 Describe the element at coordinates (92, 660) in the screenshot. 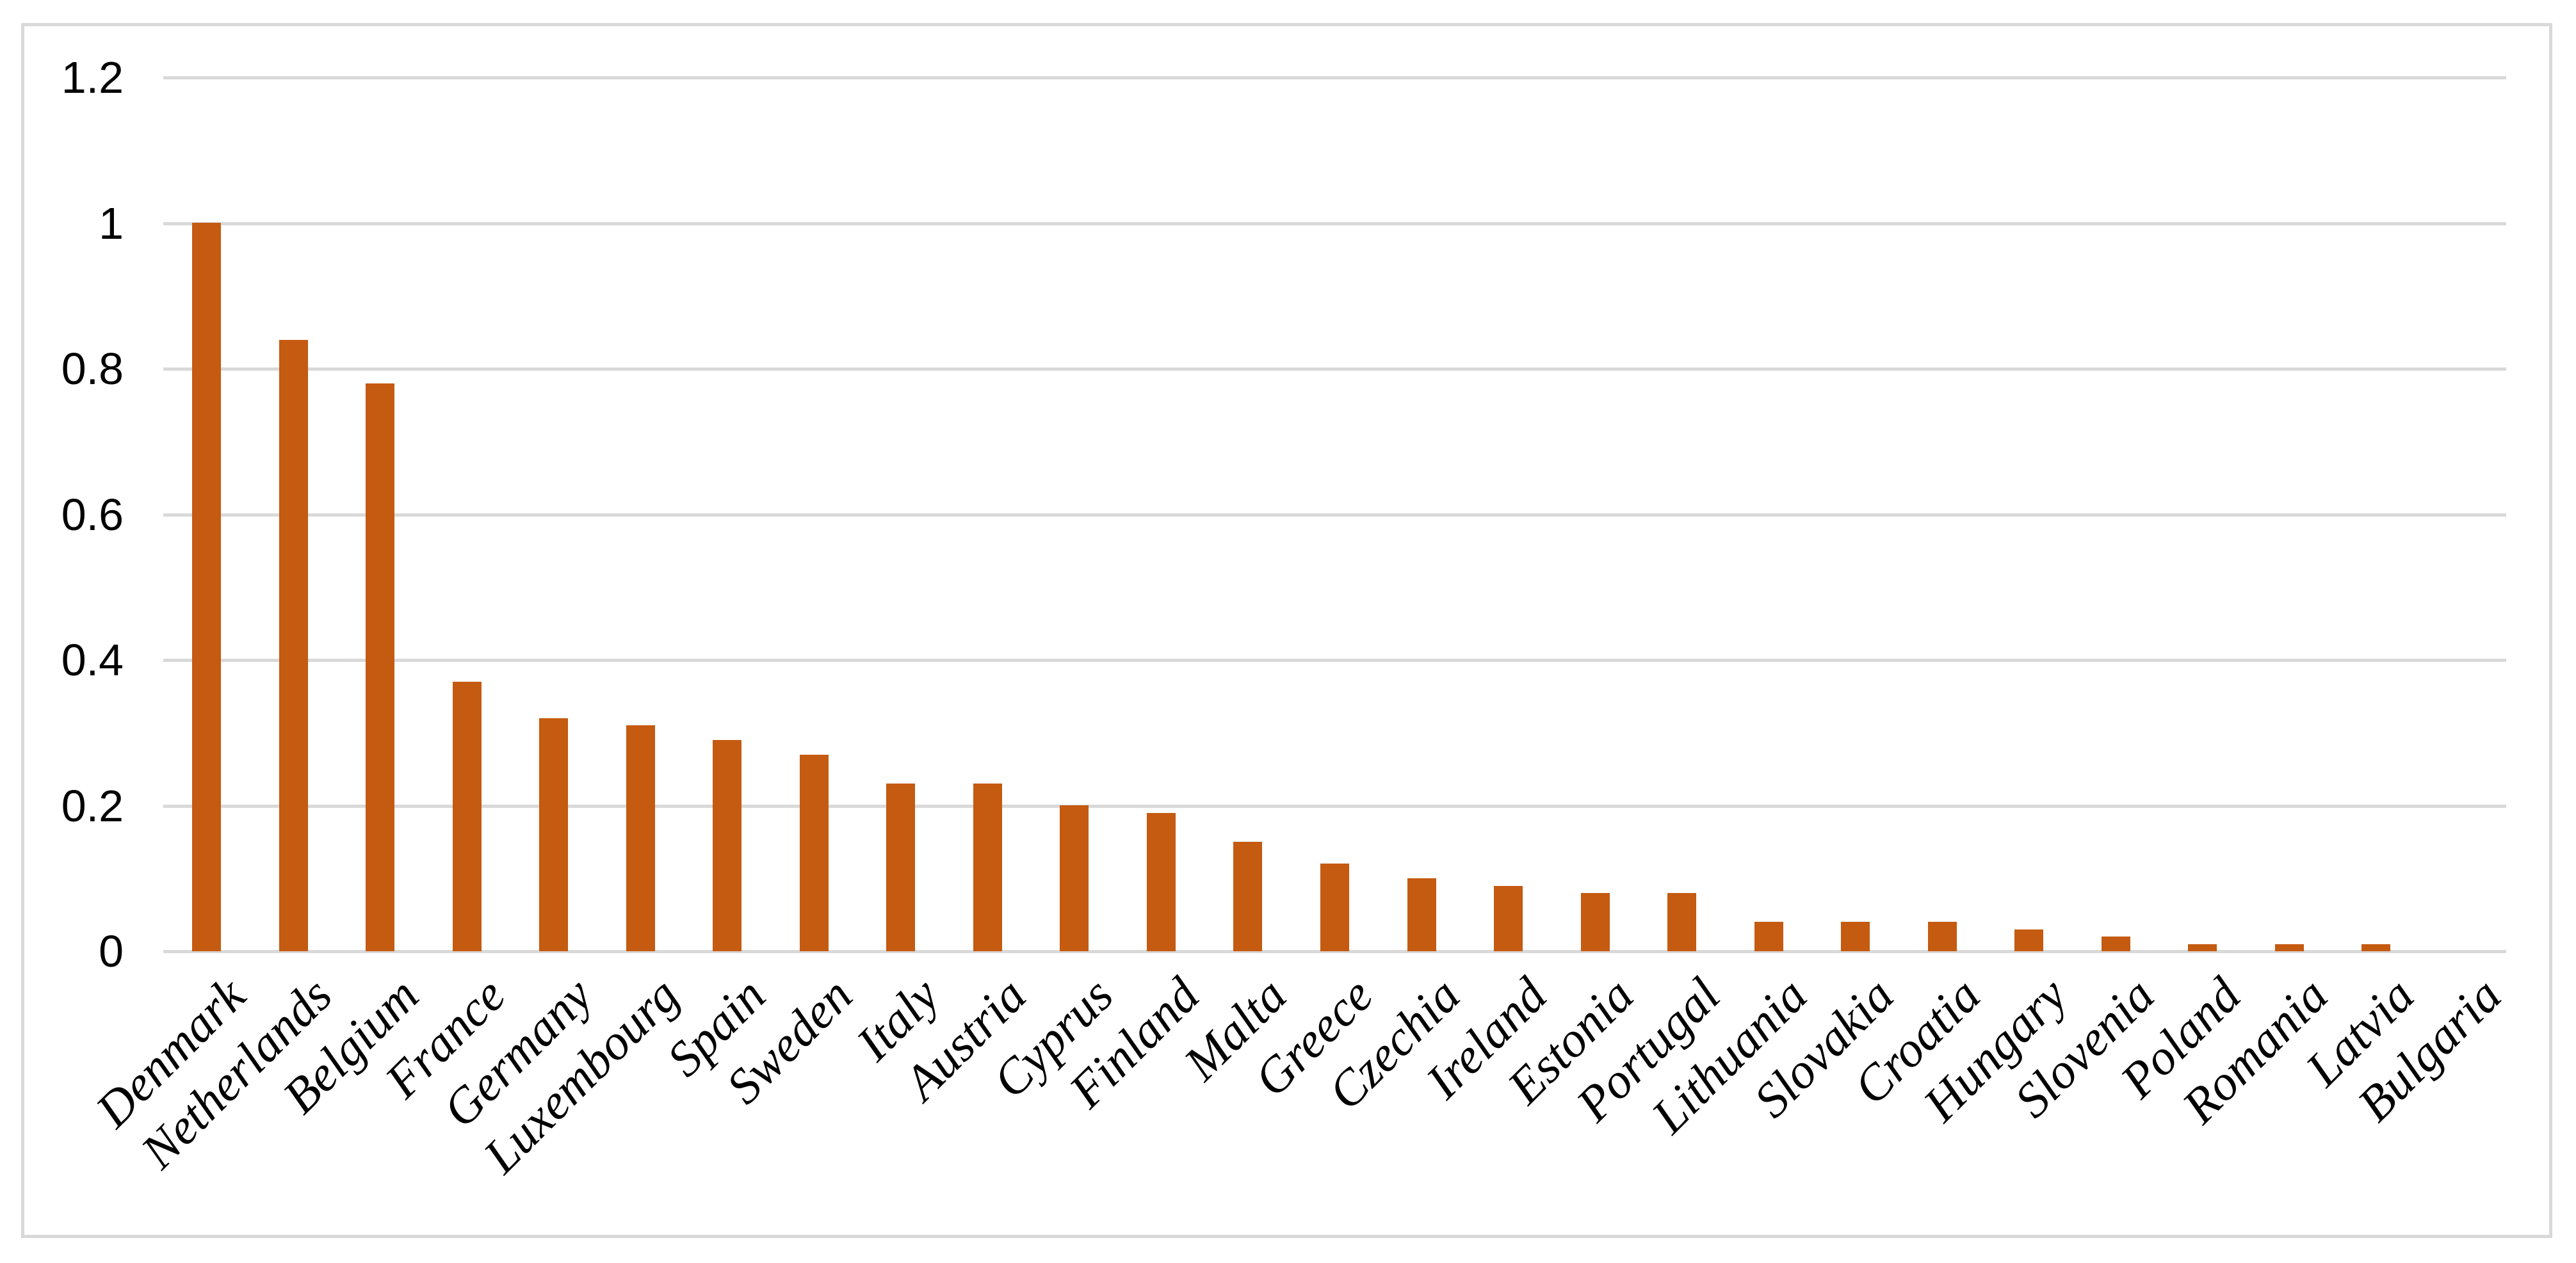

I see `y-tick-label: 0.4` at that location.